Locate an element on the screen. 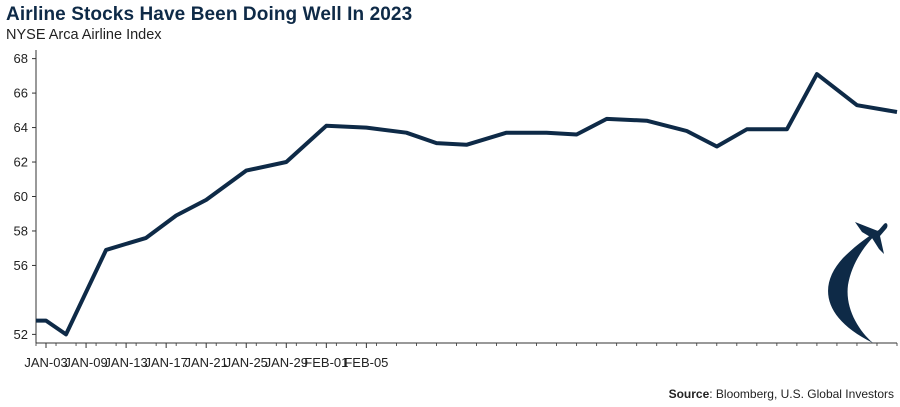 The image size is (900, 407). x-tick-label: FEB-05 is located at coordinates (366, 362).